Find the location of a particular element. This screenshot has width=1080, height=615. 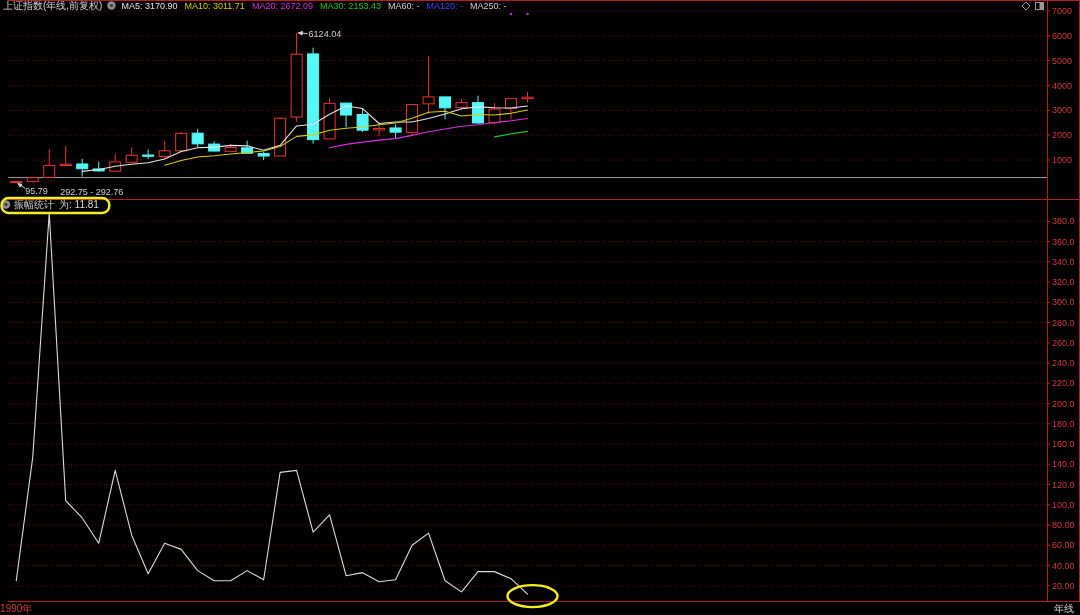

legend-item: MA20: 2672.09 is located at coordinates (282, 6).